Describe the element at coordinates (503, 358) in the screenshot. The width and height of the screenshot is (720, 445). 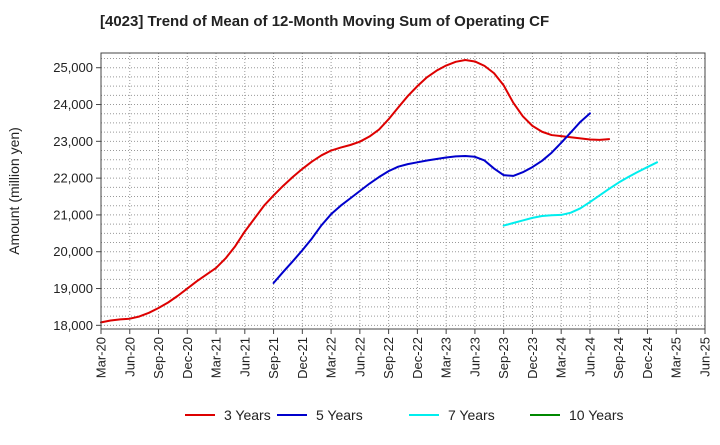
I see `x-tick-label: Sep-23` at that location.